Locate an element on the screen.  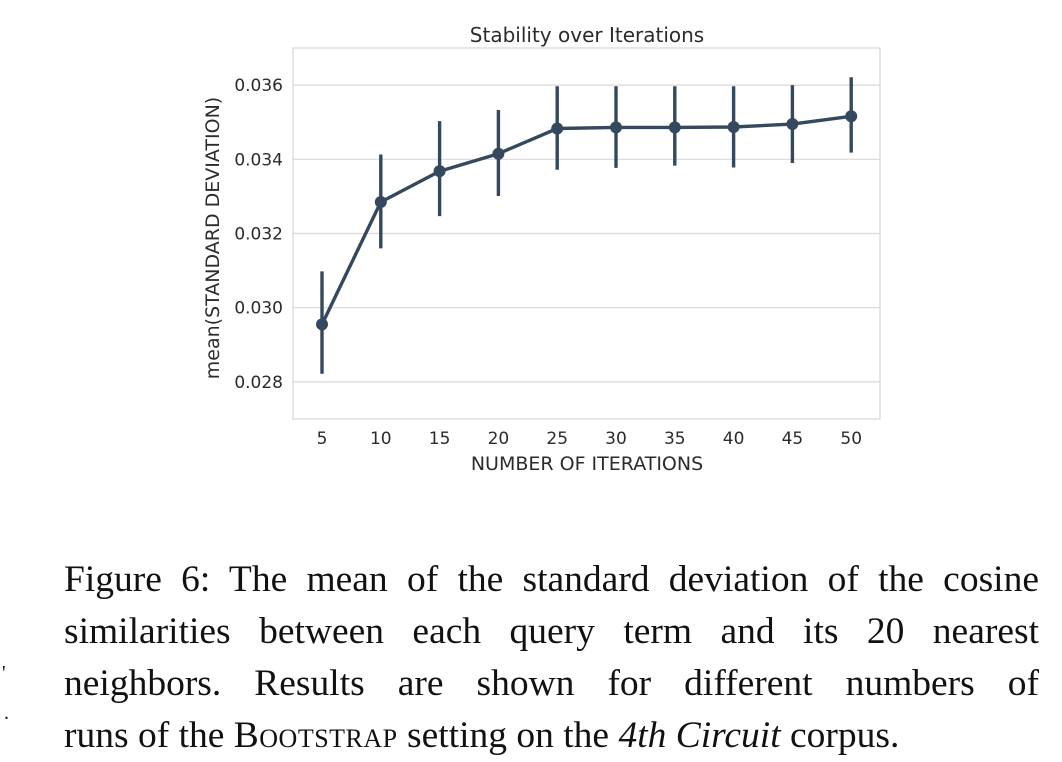
data-points is located at coordinates (587, 220).